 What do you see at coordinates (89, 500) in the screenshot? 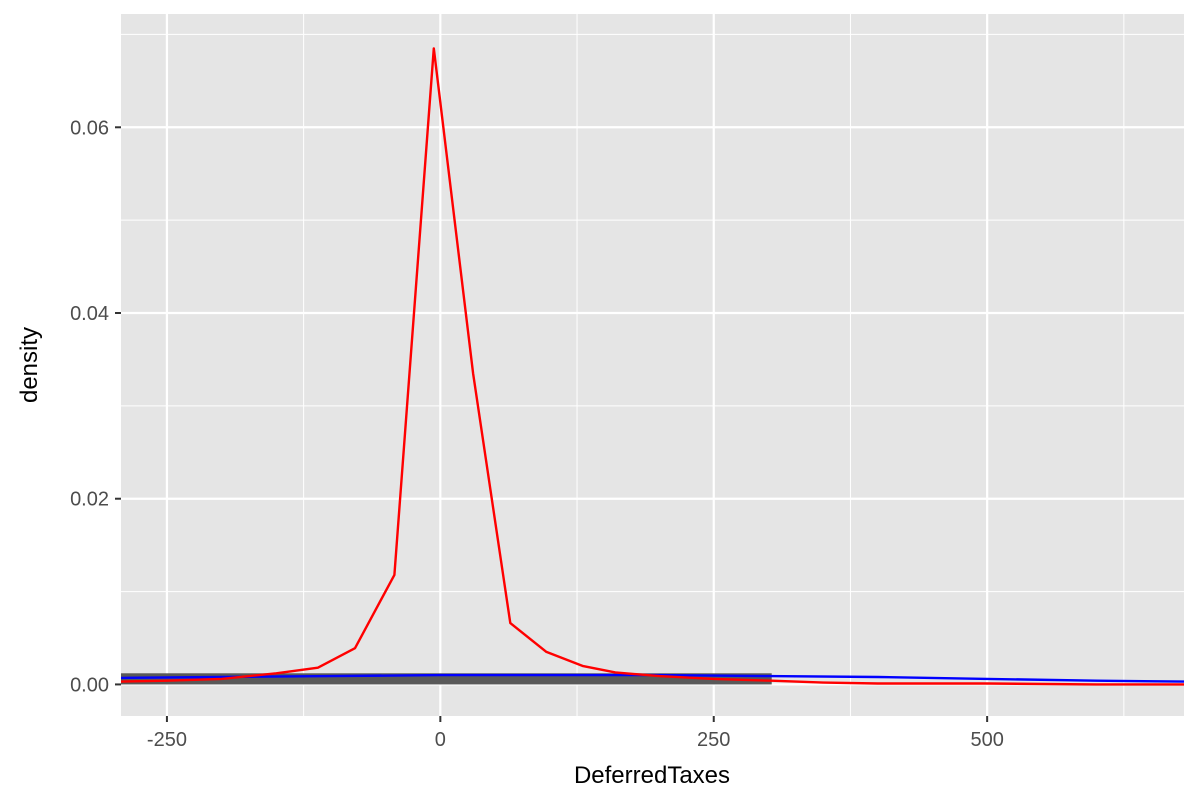
I see `y-tick-label: 0.02` at bounding box center [89, 500].